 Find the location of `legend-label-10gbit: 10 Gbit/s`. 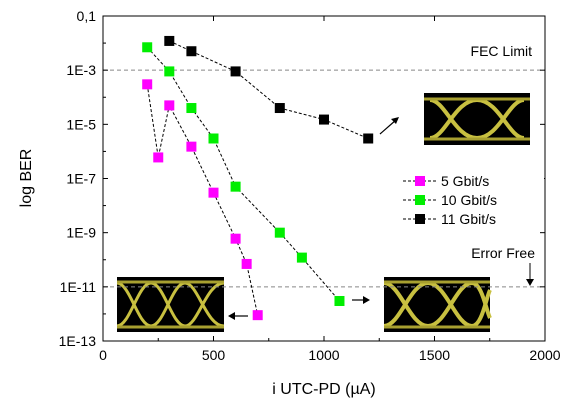

legend-label-10gbit: 10 Gbit/s is located at coordinates (469, 200).